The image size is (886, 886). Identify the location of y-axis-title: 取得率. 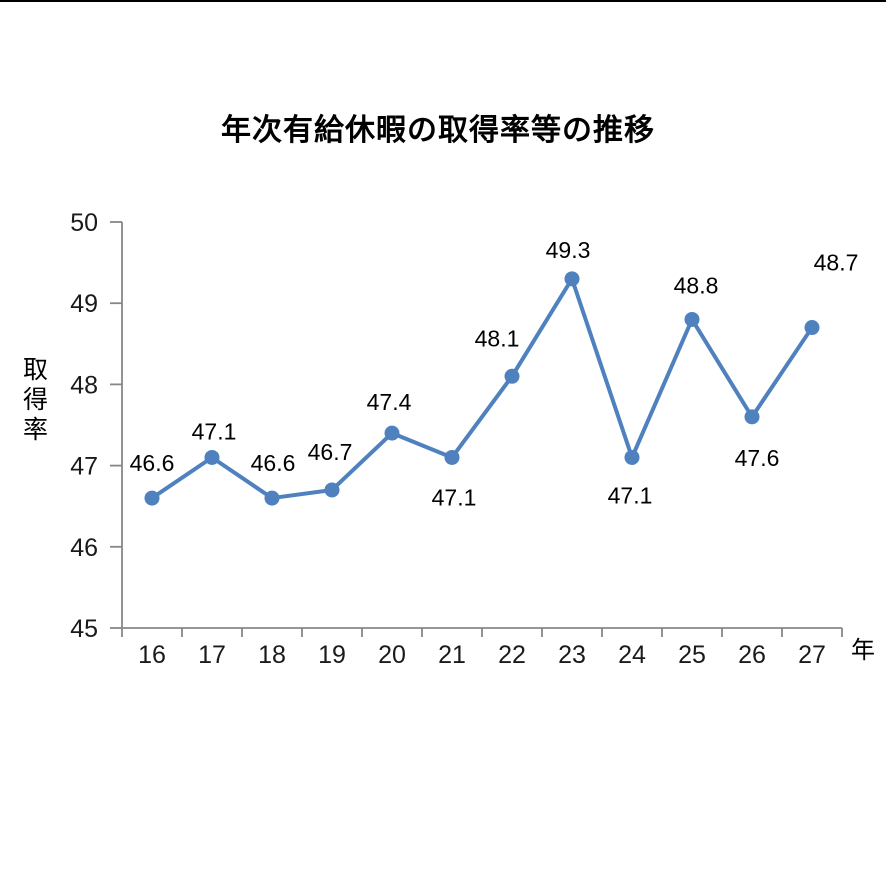
(33, 401).